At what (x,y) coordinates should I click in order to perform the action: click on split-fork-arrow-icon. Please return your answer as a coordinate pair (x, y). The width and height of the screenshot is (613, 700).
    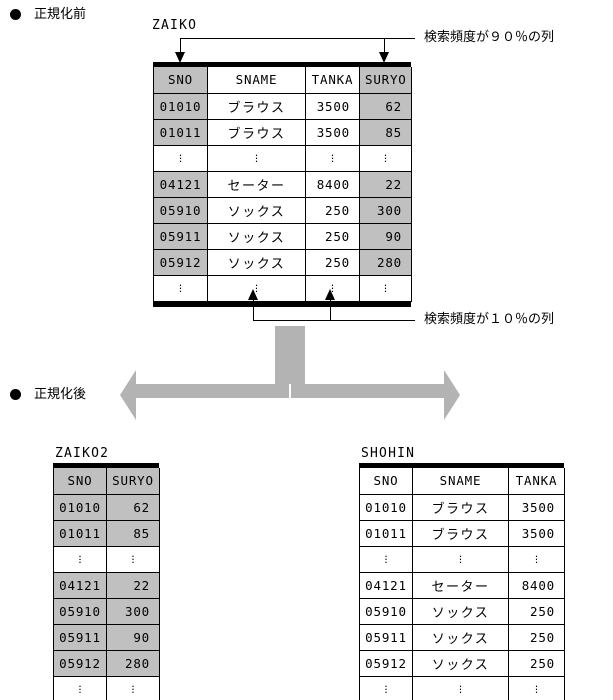
    Looking at the image, I should click on (290, 380).